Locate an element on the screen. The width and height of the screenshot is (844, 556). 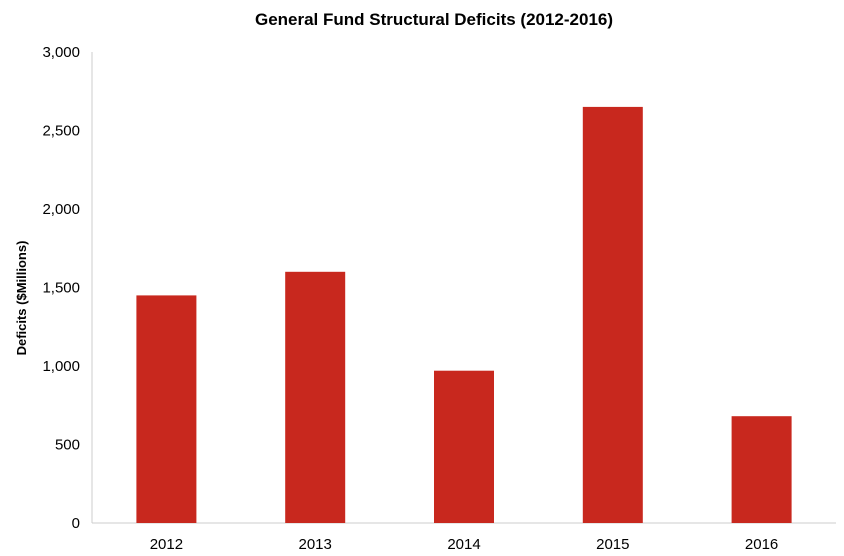
x-tick-label: 2015 is located at coordinates (612, 544).